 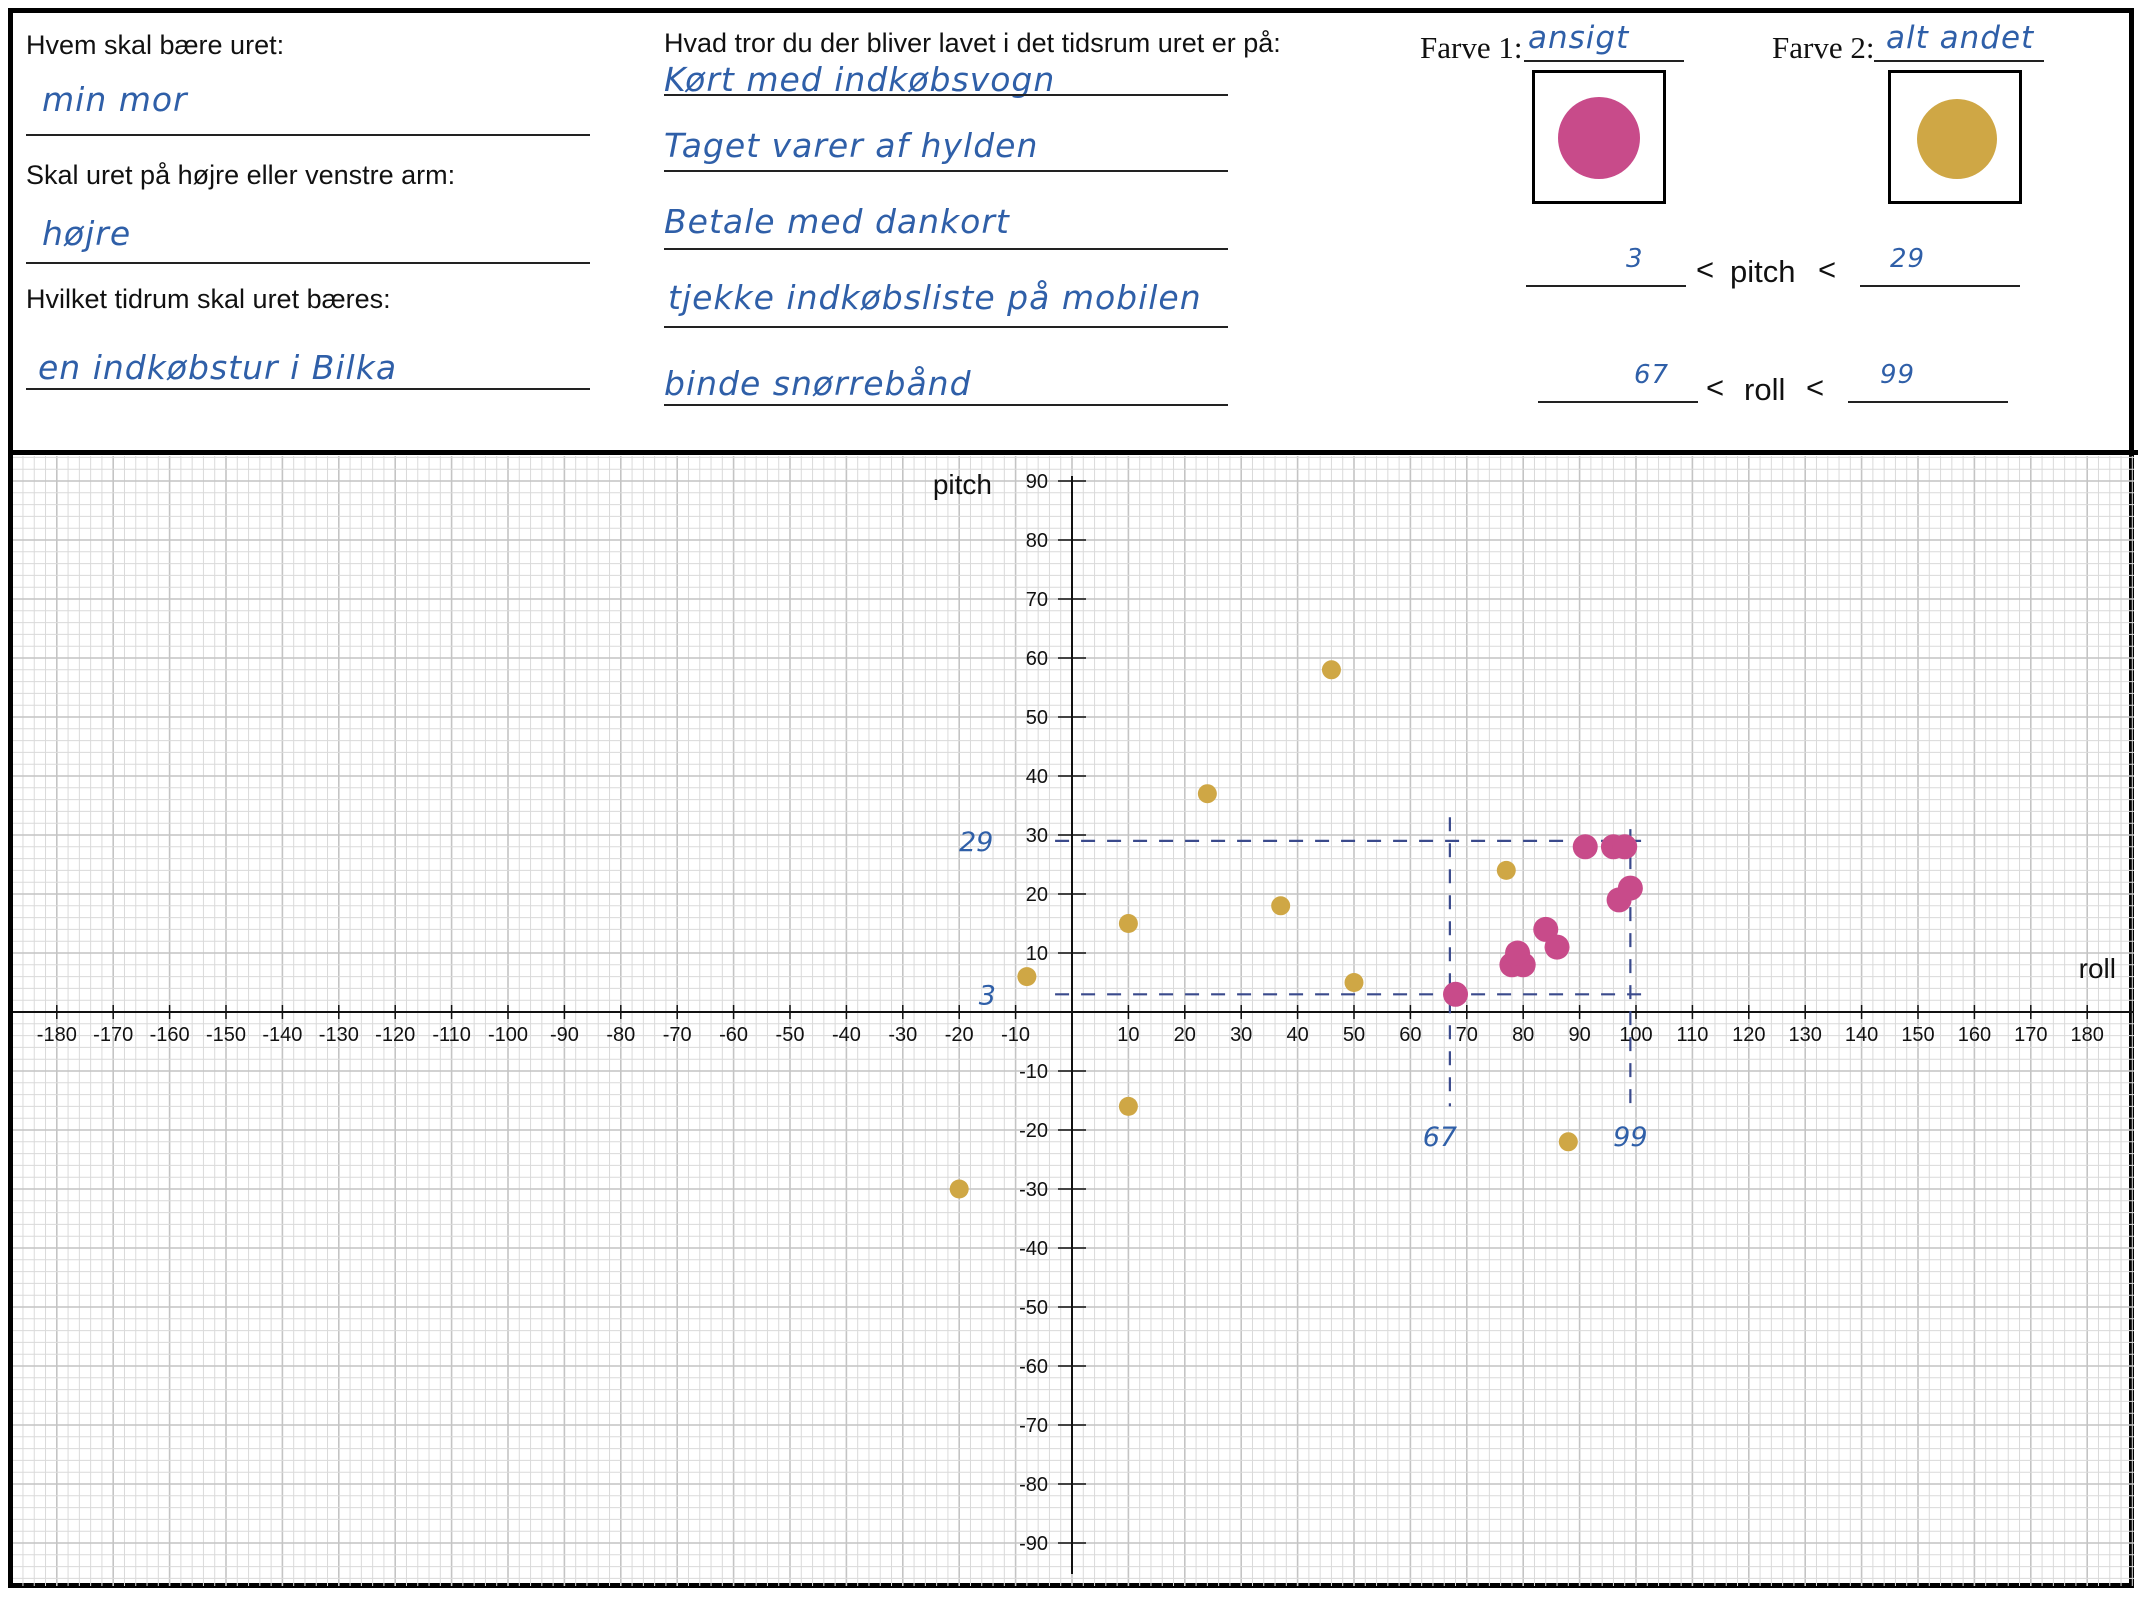 What do you see at coordinates (1440, 1137) in the screenshot?
I see `roll-low-annotation: 67` at bounding box center [1440, 1137].